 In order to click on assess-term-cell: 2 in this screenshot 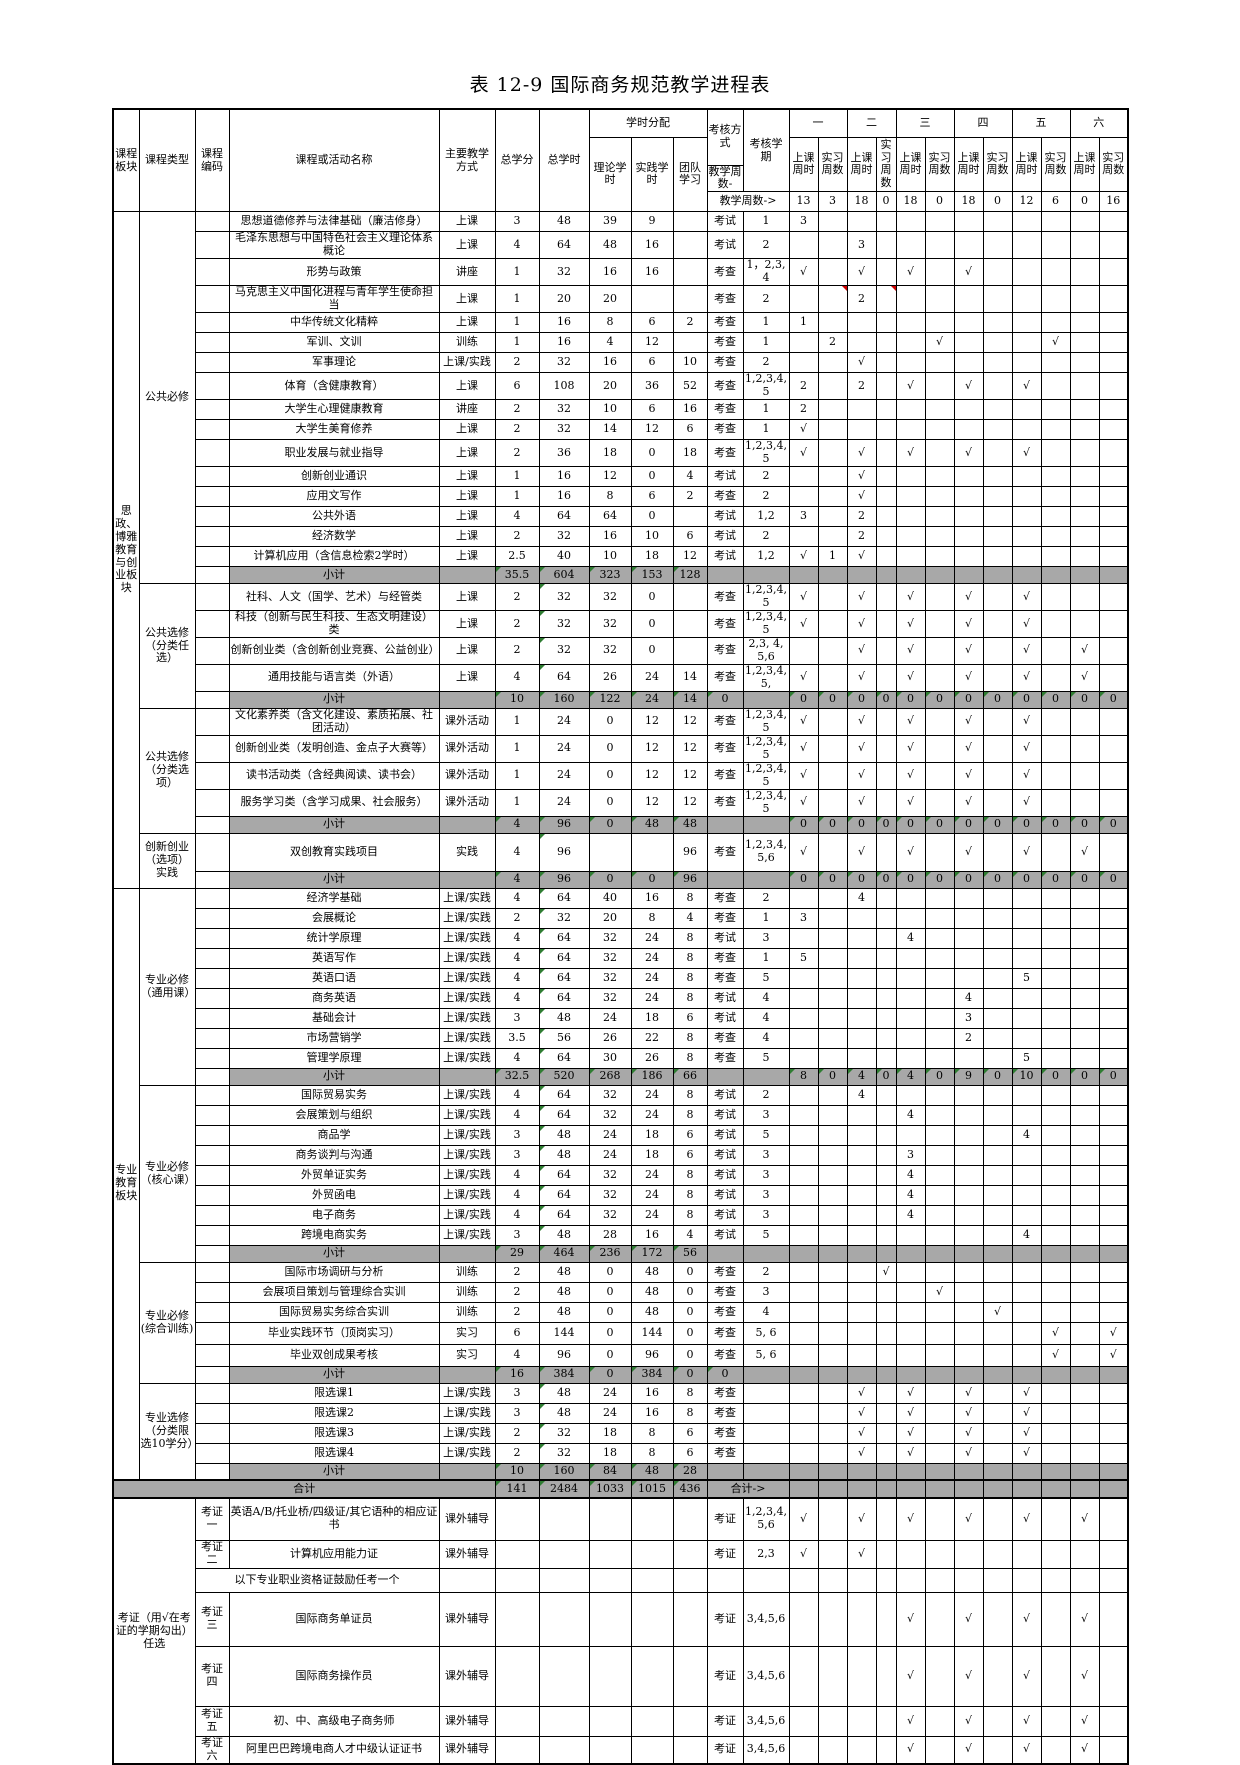, I will do `click(766, 299)`.